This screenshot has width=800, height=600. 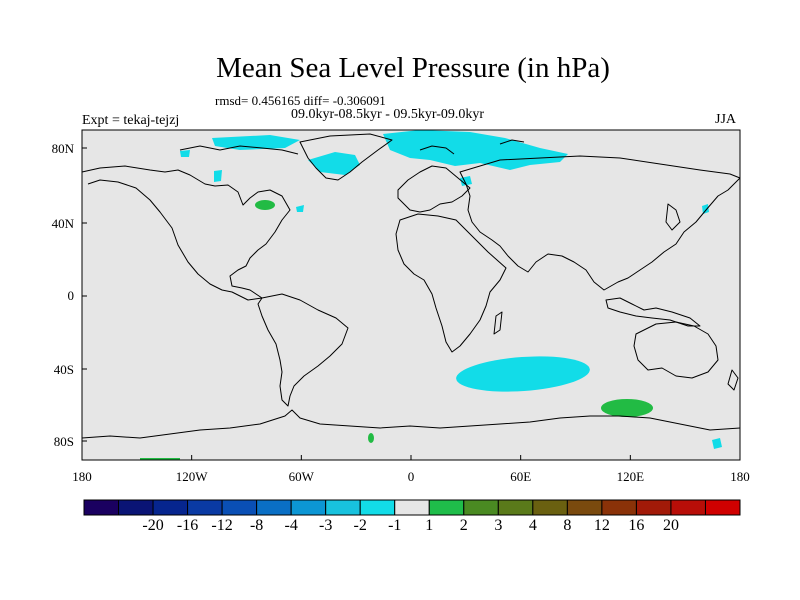 What do you see at coordinates (265, 205) in the screenshot?
I see `hudson-bay-positive-region` at bounding box center [265, 205].